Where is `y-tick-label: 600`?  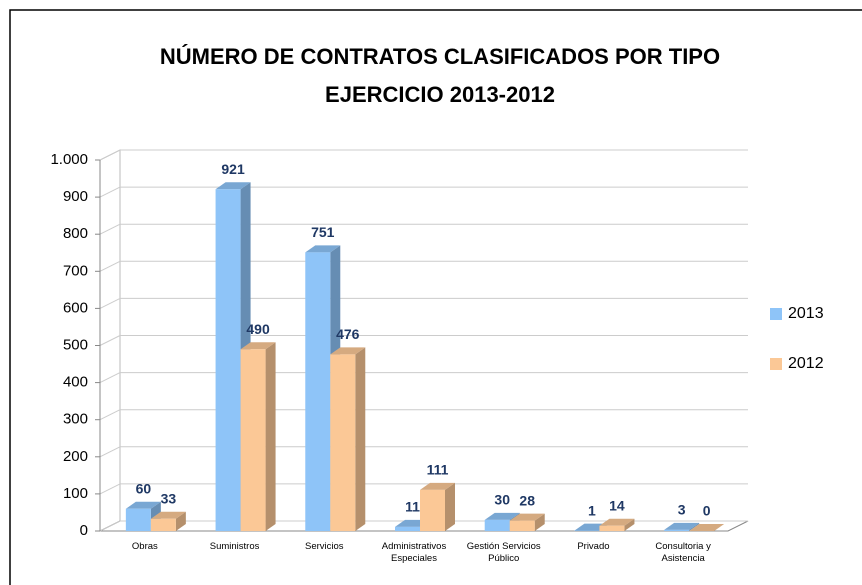
y-tick-label: 600 is located at coordinates (75, 307).